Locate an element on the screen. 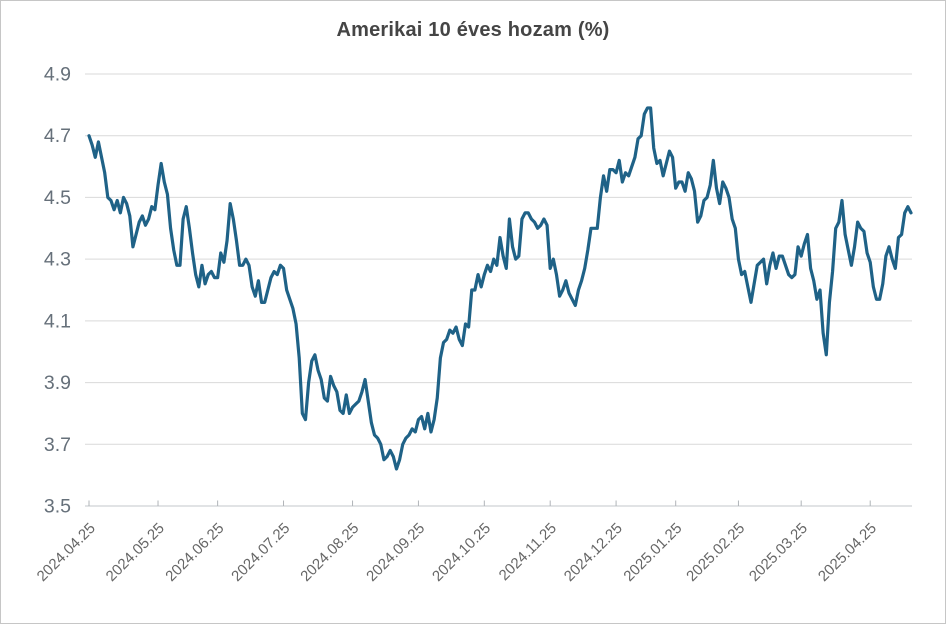 Image resolution: width=946 pixels, height=624 pixels. x-axis-tick-label: 2024.07.25 is located at coordinates (260, 552).